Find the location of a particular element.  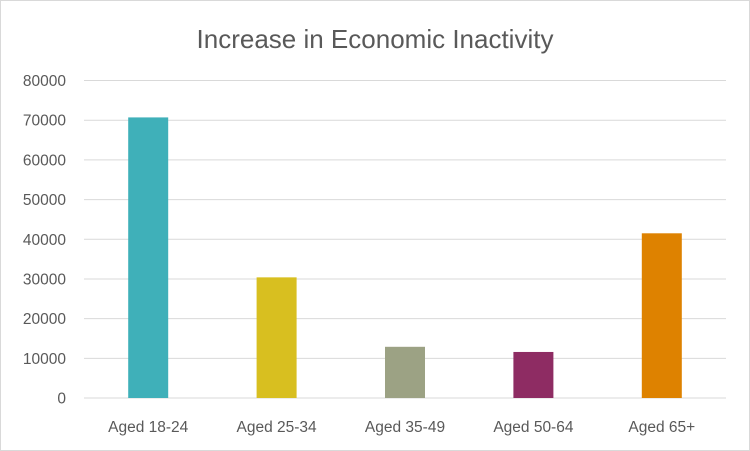

y-tick-label: 10000 is located at coordinates (44, 359).